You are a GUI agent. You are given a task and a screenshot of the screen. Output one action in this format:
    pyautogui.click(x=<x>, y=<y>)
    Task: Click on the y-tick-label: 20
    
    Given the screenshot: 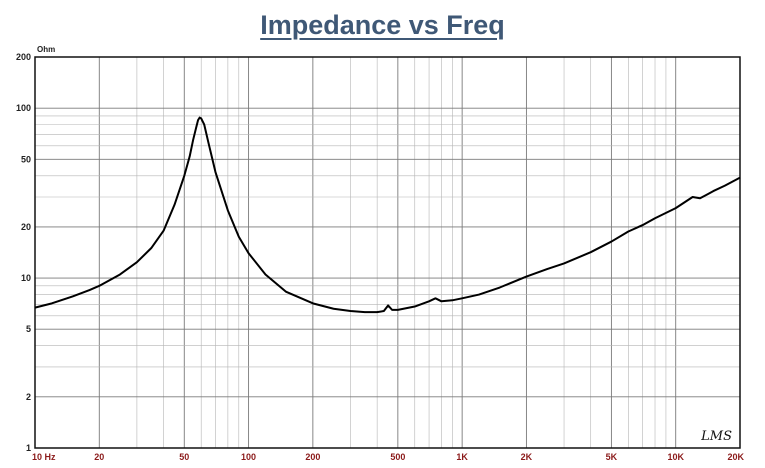 What is the action you would take?
    pyautogui.click(x=26, y=227)
    